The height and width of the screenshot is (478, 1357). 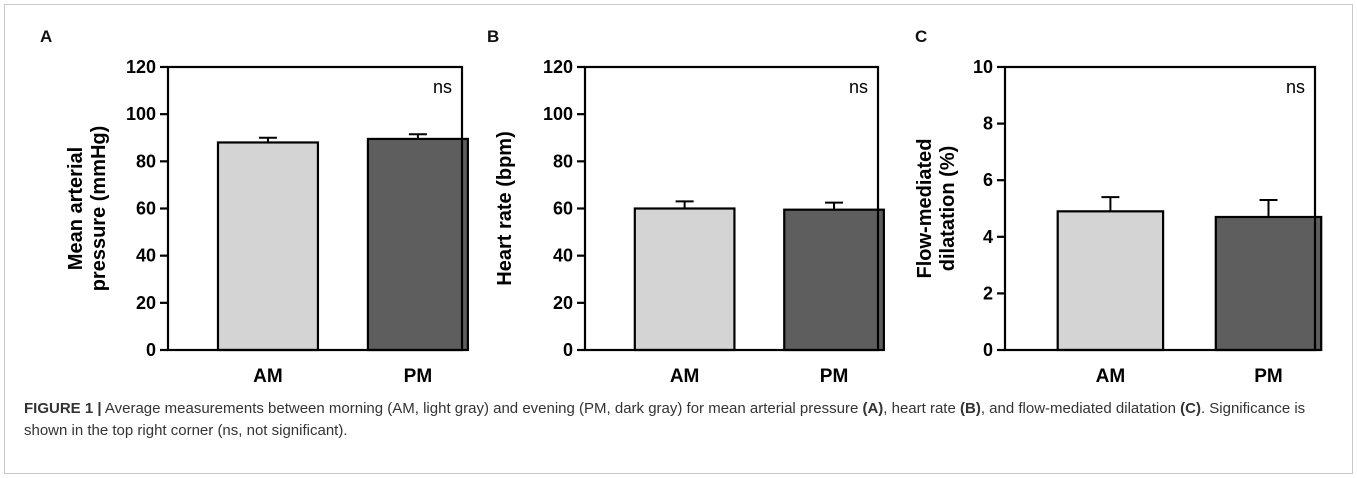 I want to click on caption-ref-a: (A), so click(x=873, y=408).